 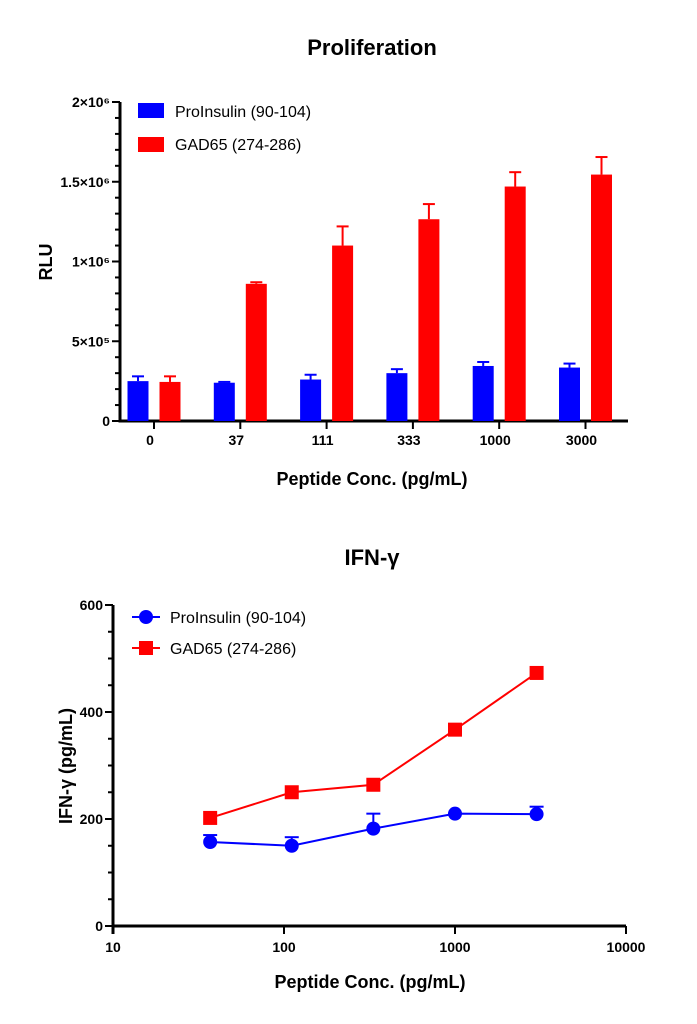 I want to click on chart2-y-tick-label: 0, so click(x=99, y=926).